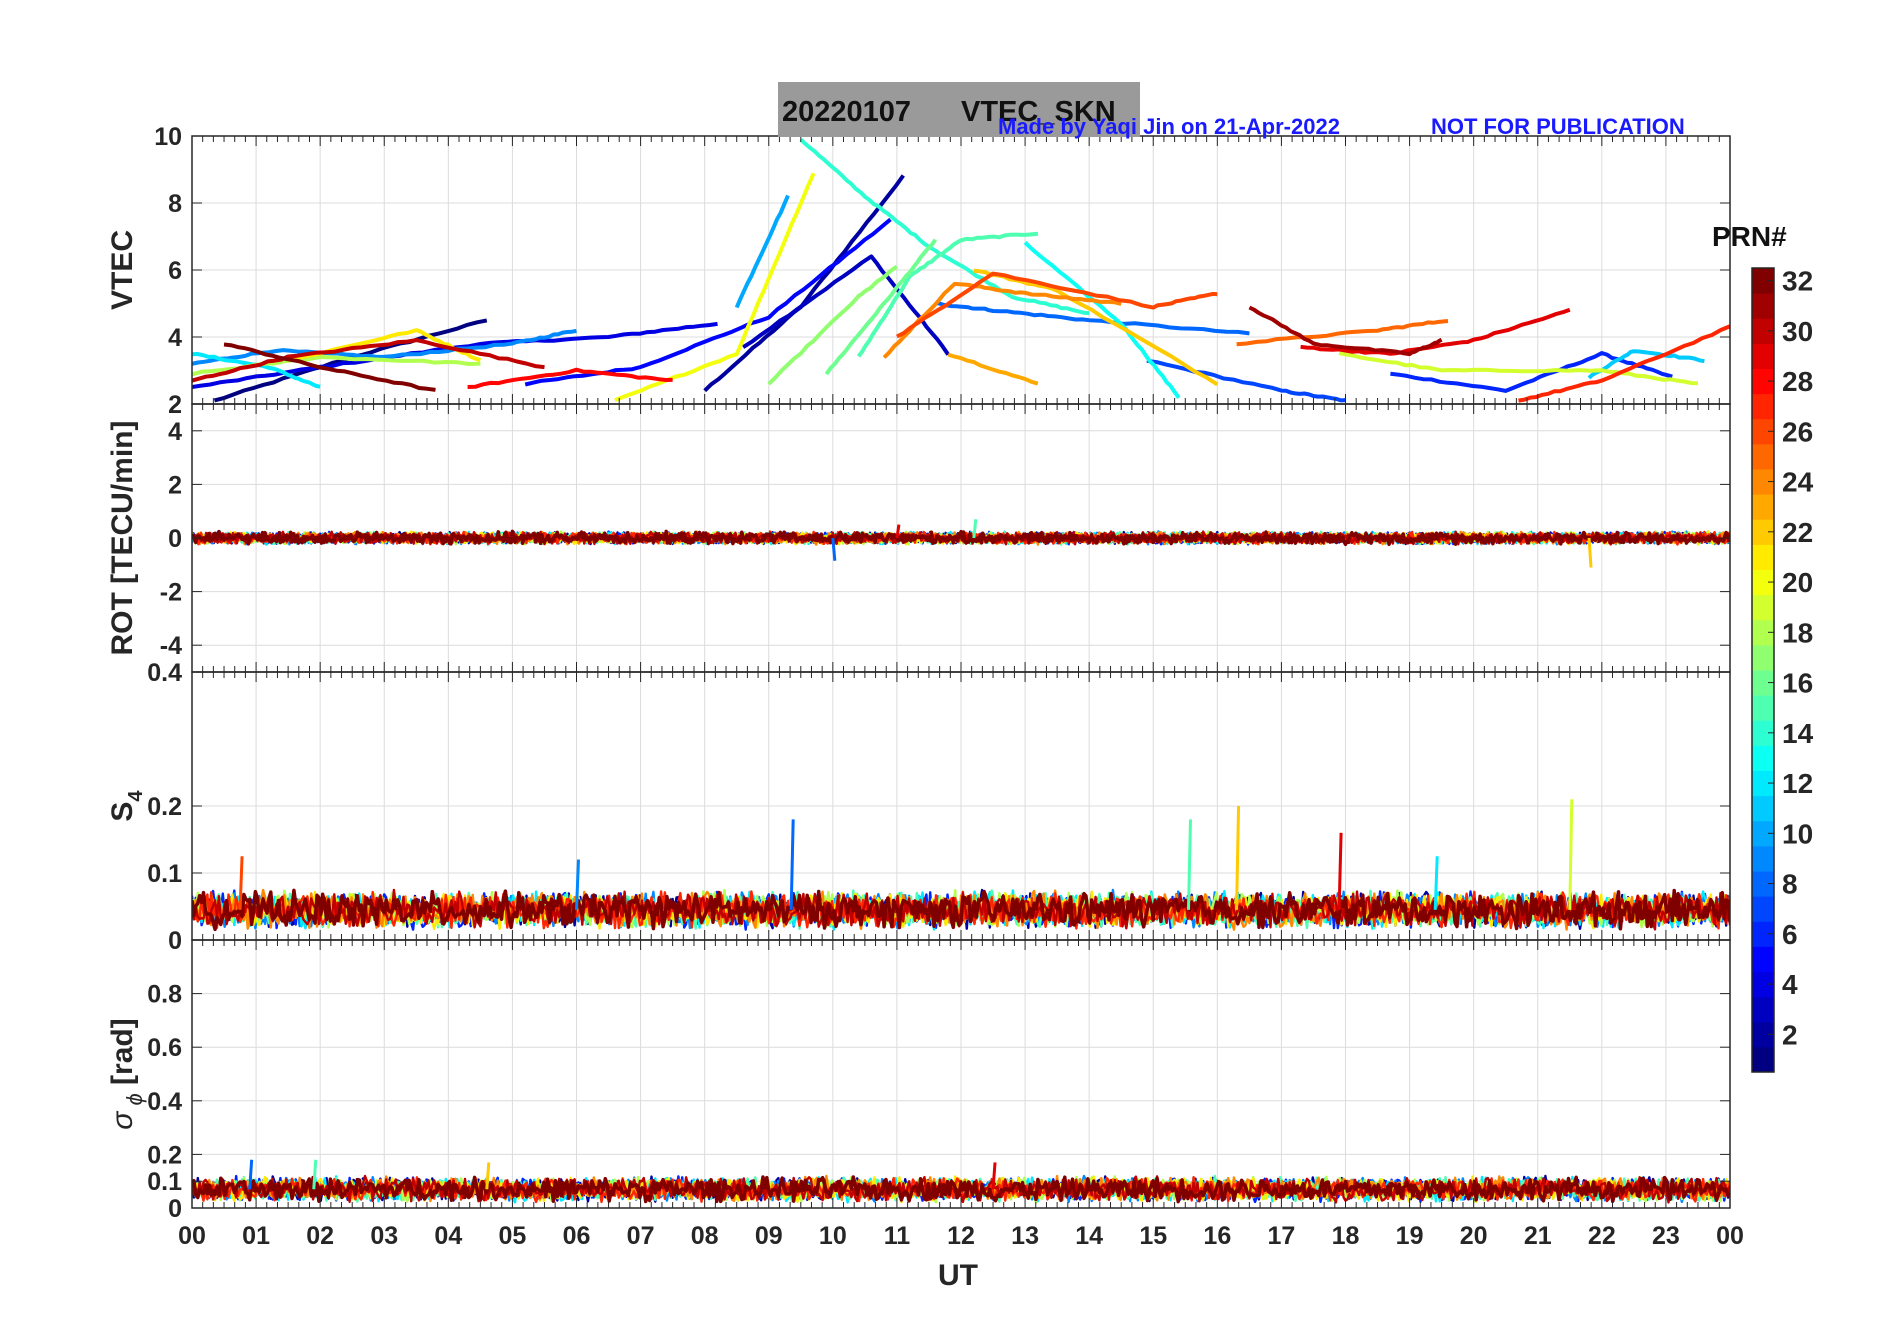 This screenshot has width=1902, height=1330. What do you see at coordinates (164, 1155) in the screenshot?
I see `y-tick-label: 0.2` at bounding box center [164, 1155].